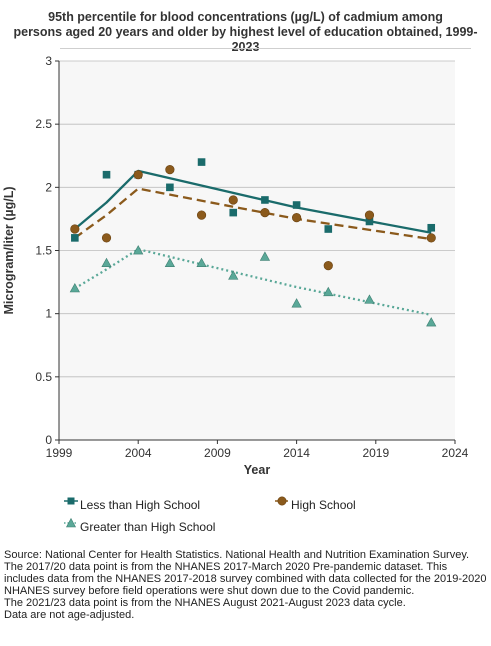  What do you see at coordinates (48, 61) in the screenshot?
I see `y-tick-label: 3` at bounding box center [48, 61].